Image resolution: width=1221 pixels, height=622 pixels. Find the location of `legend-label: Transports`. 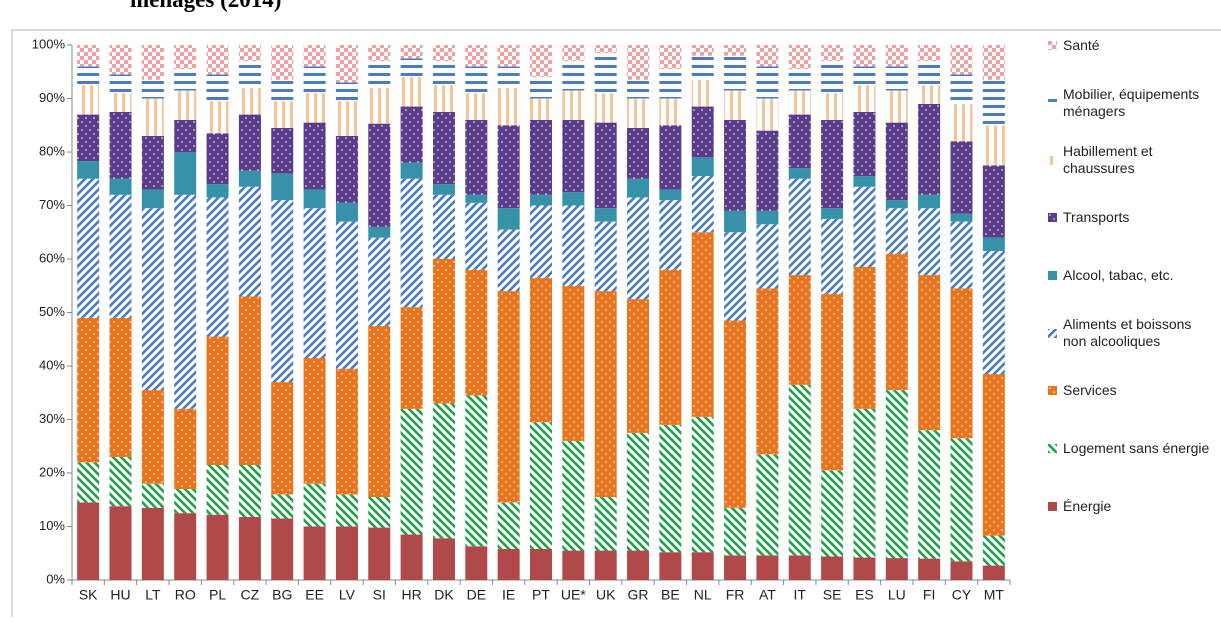

legend-label: Transports is located at coordinates (1096, 217).